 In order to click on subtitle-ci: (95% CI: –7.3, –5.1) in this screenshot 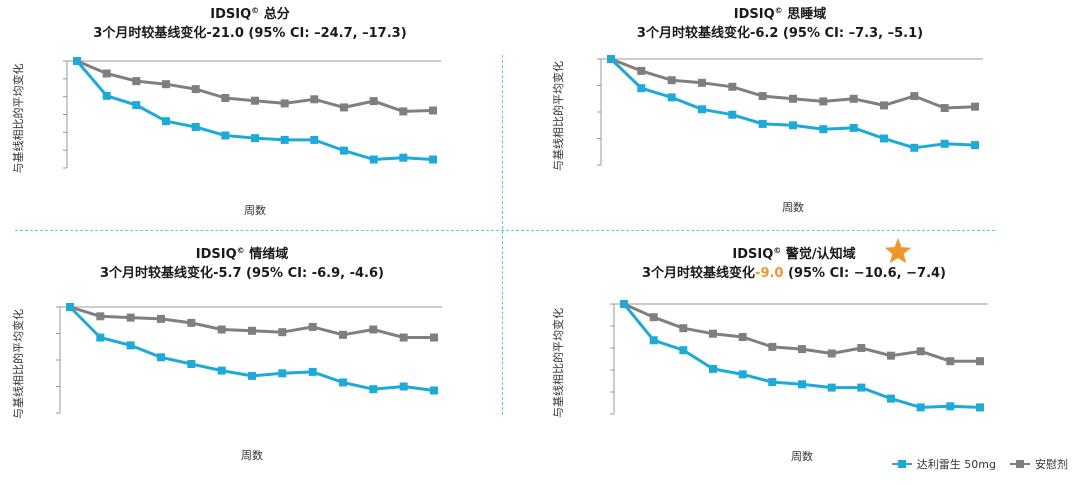, I will do `click(850, 33)`.